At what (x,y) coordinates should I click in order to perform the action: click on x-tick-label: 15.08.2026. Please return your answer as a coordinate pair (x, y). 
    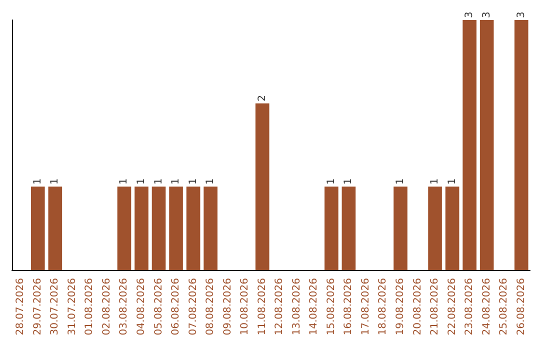
    Looking at the image, I should click on (331, 307).